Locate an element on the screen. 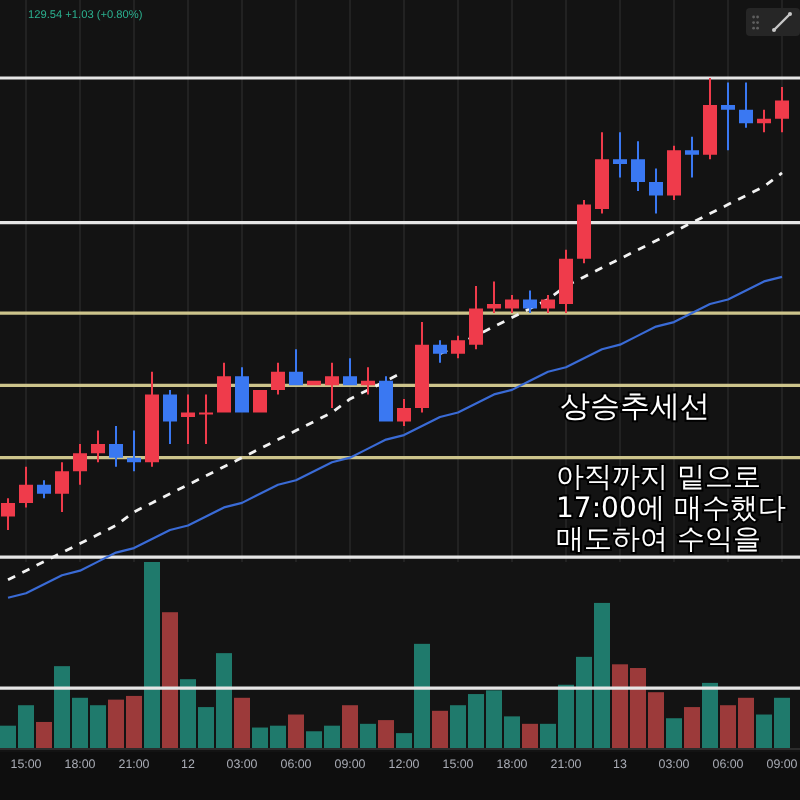 Image resolution: width=800 pixels, height=800 pixels. annotation: 매도하여 수익을 is located at coordinates (658, 540).